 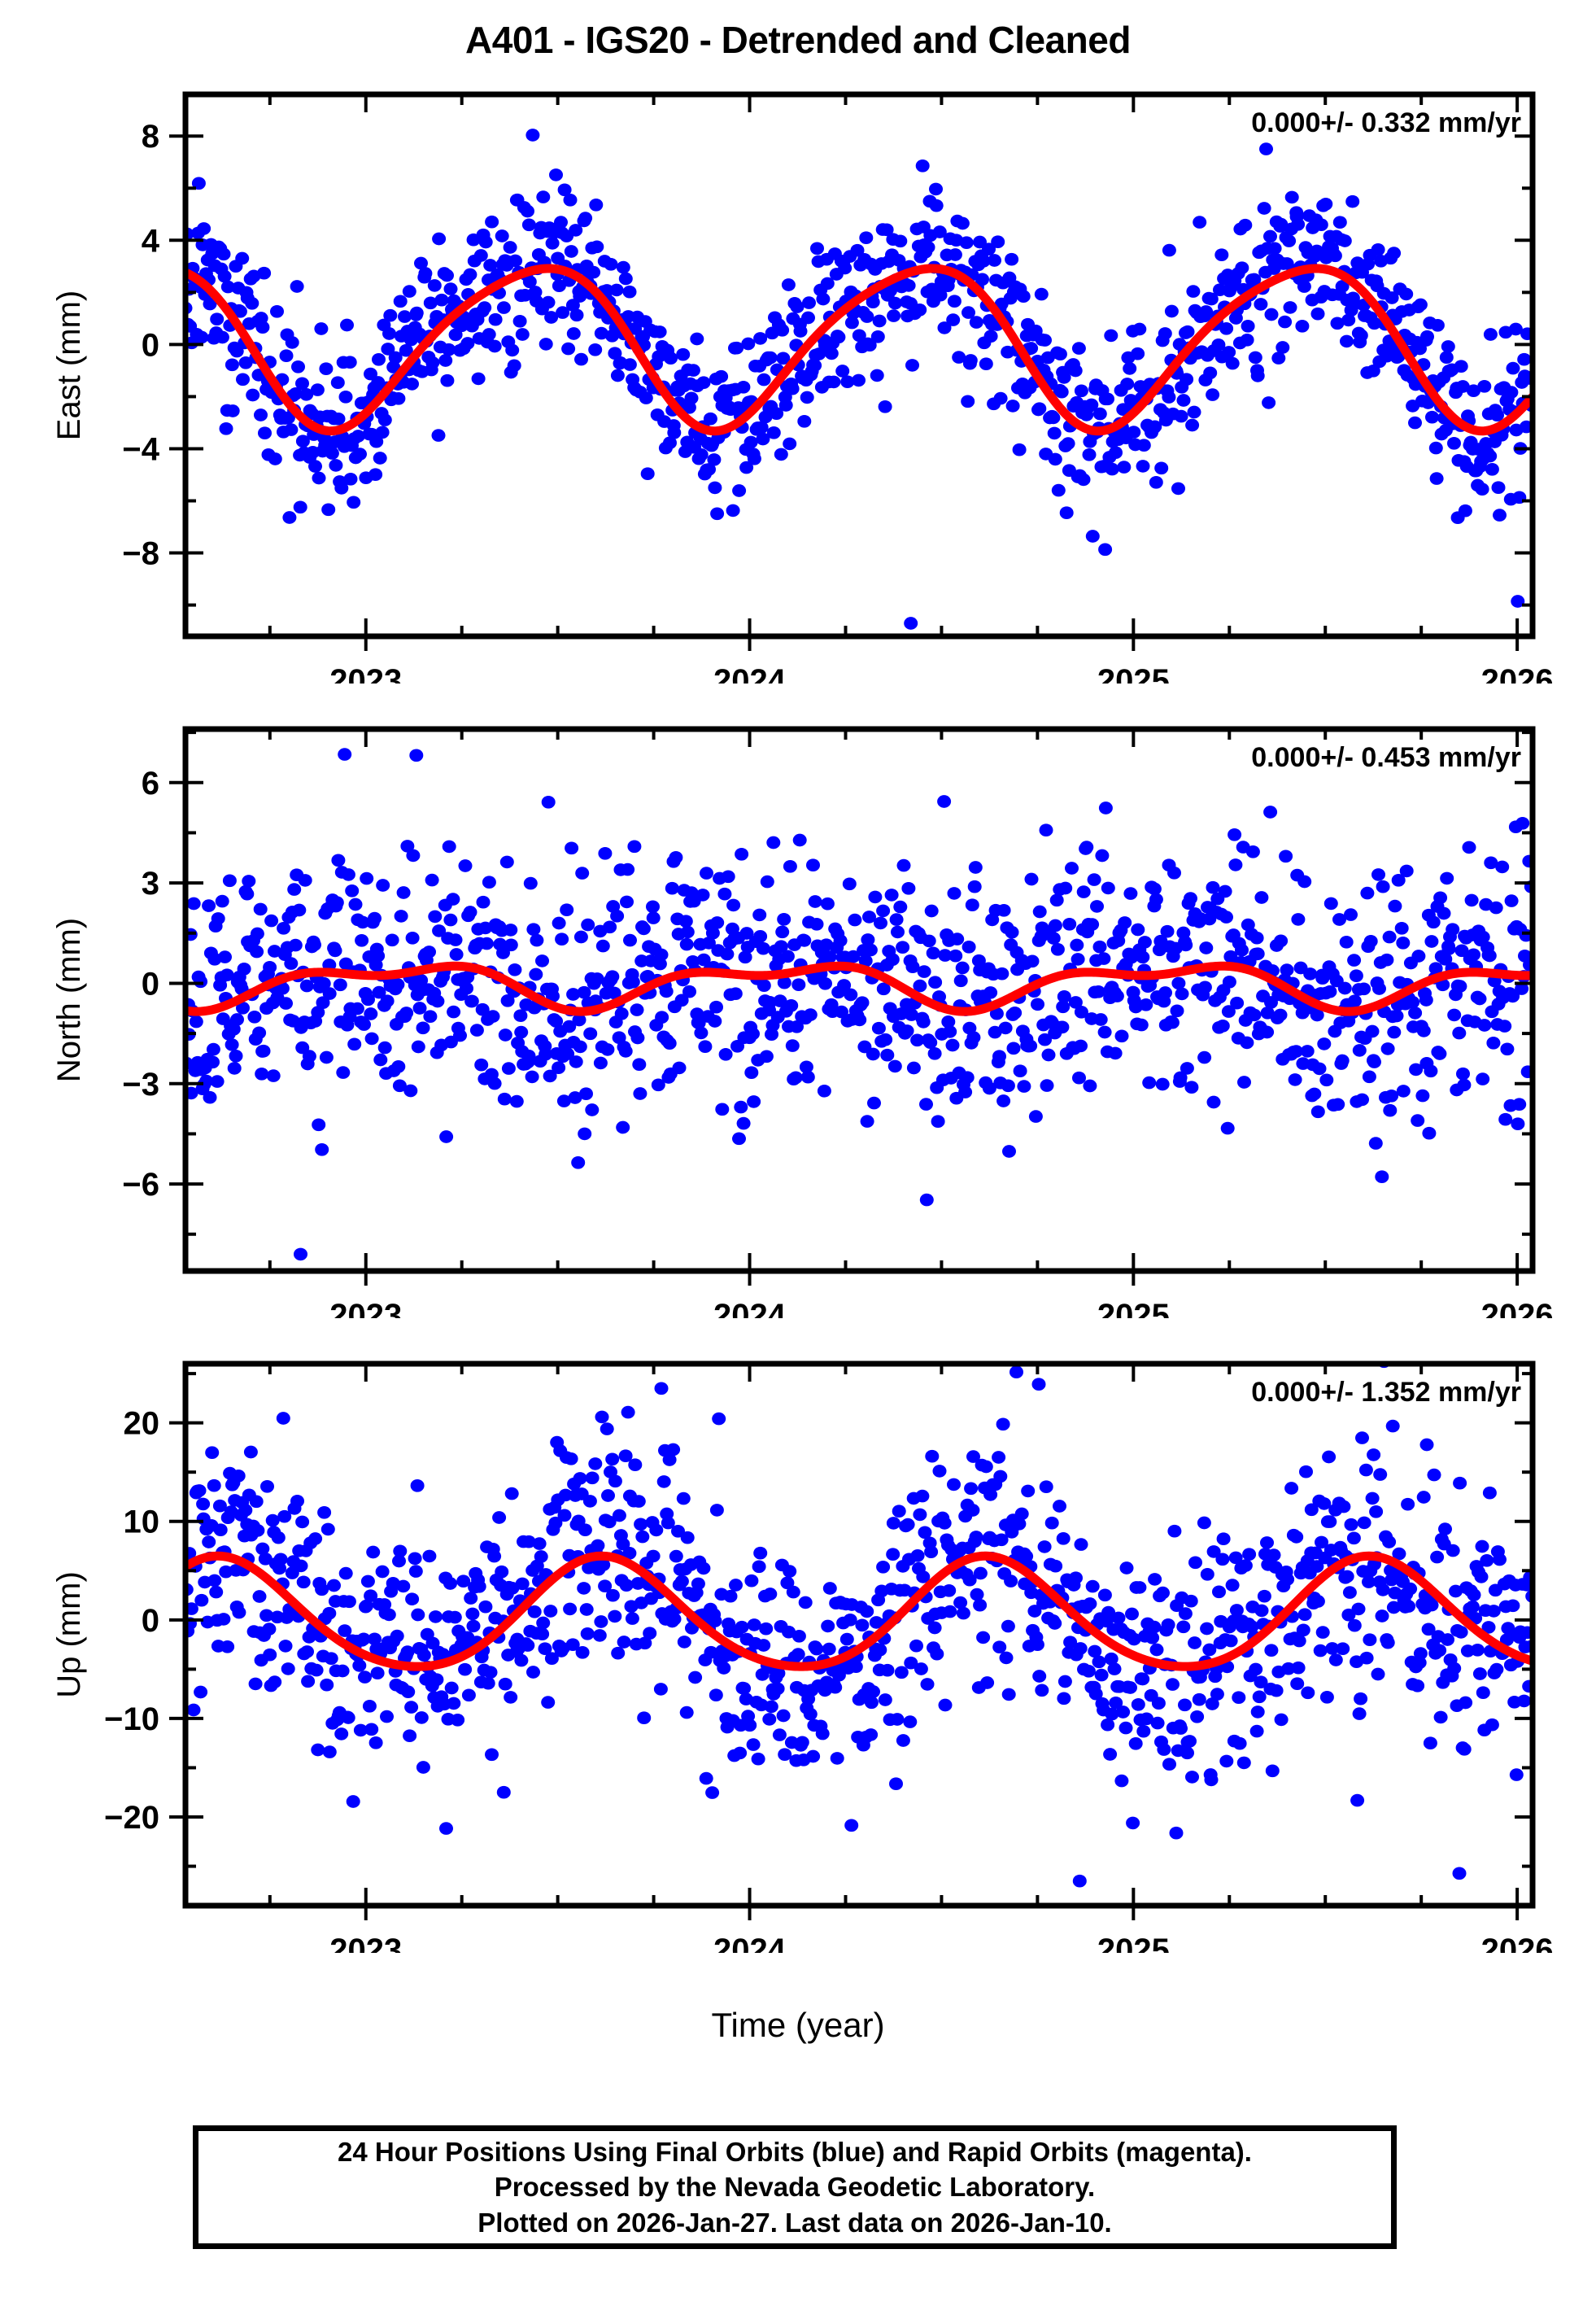 What do you see at coordinates (1133, 1308) in the screenshot?
I see `x-tick-label: 2025` at bounding box center [1133, 1308].